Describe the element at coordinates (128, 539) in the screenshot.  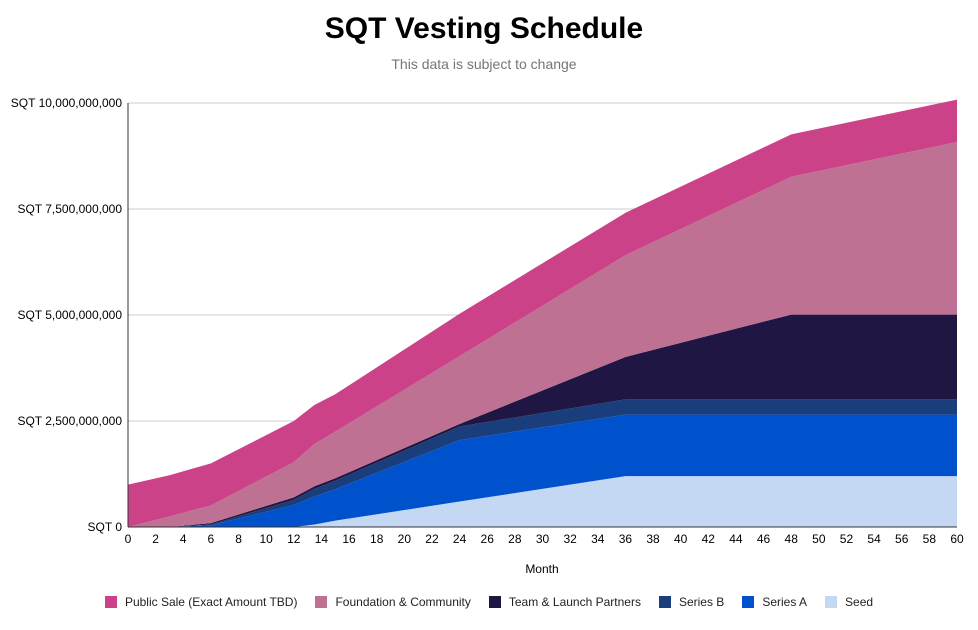
I see `x-tick-label: 0` at that location.